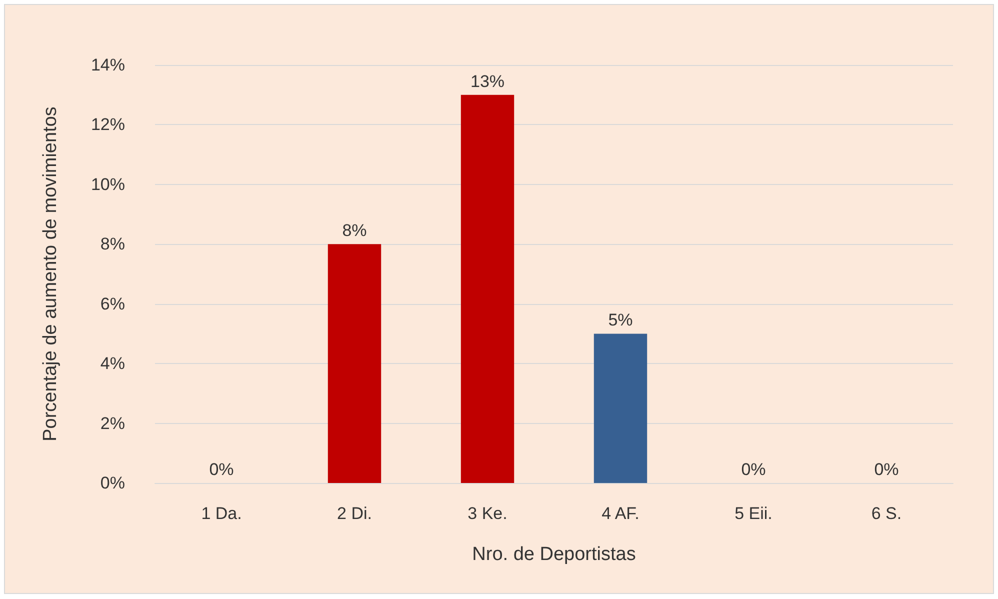 The height and width of the screenshot is (599, 998). What do you see at coordinates (112, 364) in the screenshot?
I see `y-tick-label: 4%` at bounding box center [112, 364].